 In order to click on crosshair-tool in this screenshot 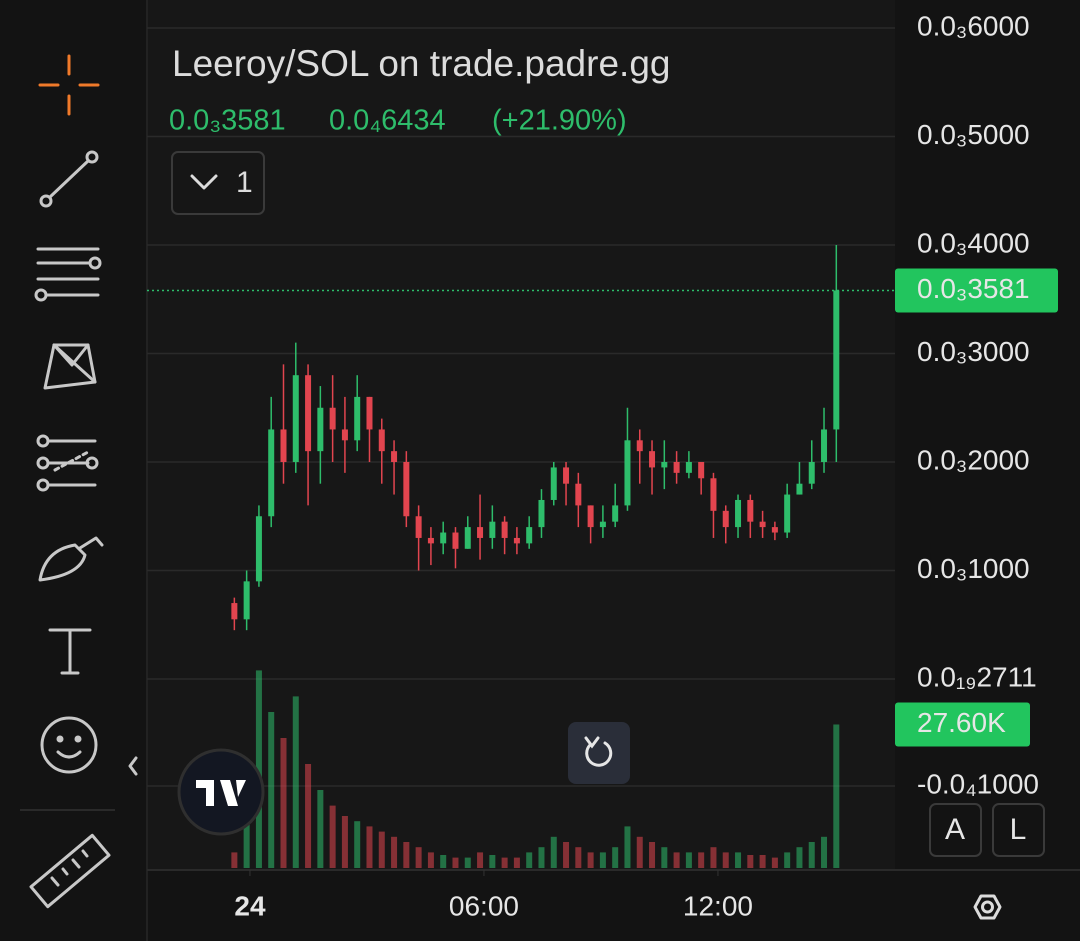, I will do `click(69, 85)`.